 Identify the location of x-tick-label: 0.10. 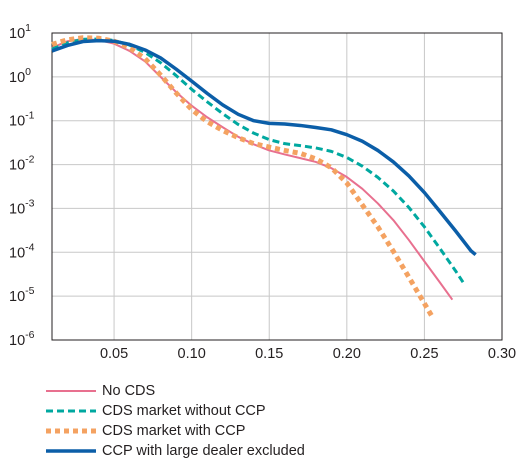
(192, 354).